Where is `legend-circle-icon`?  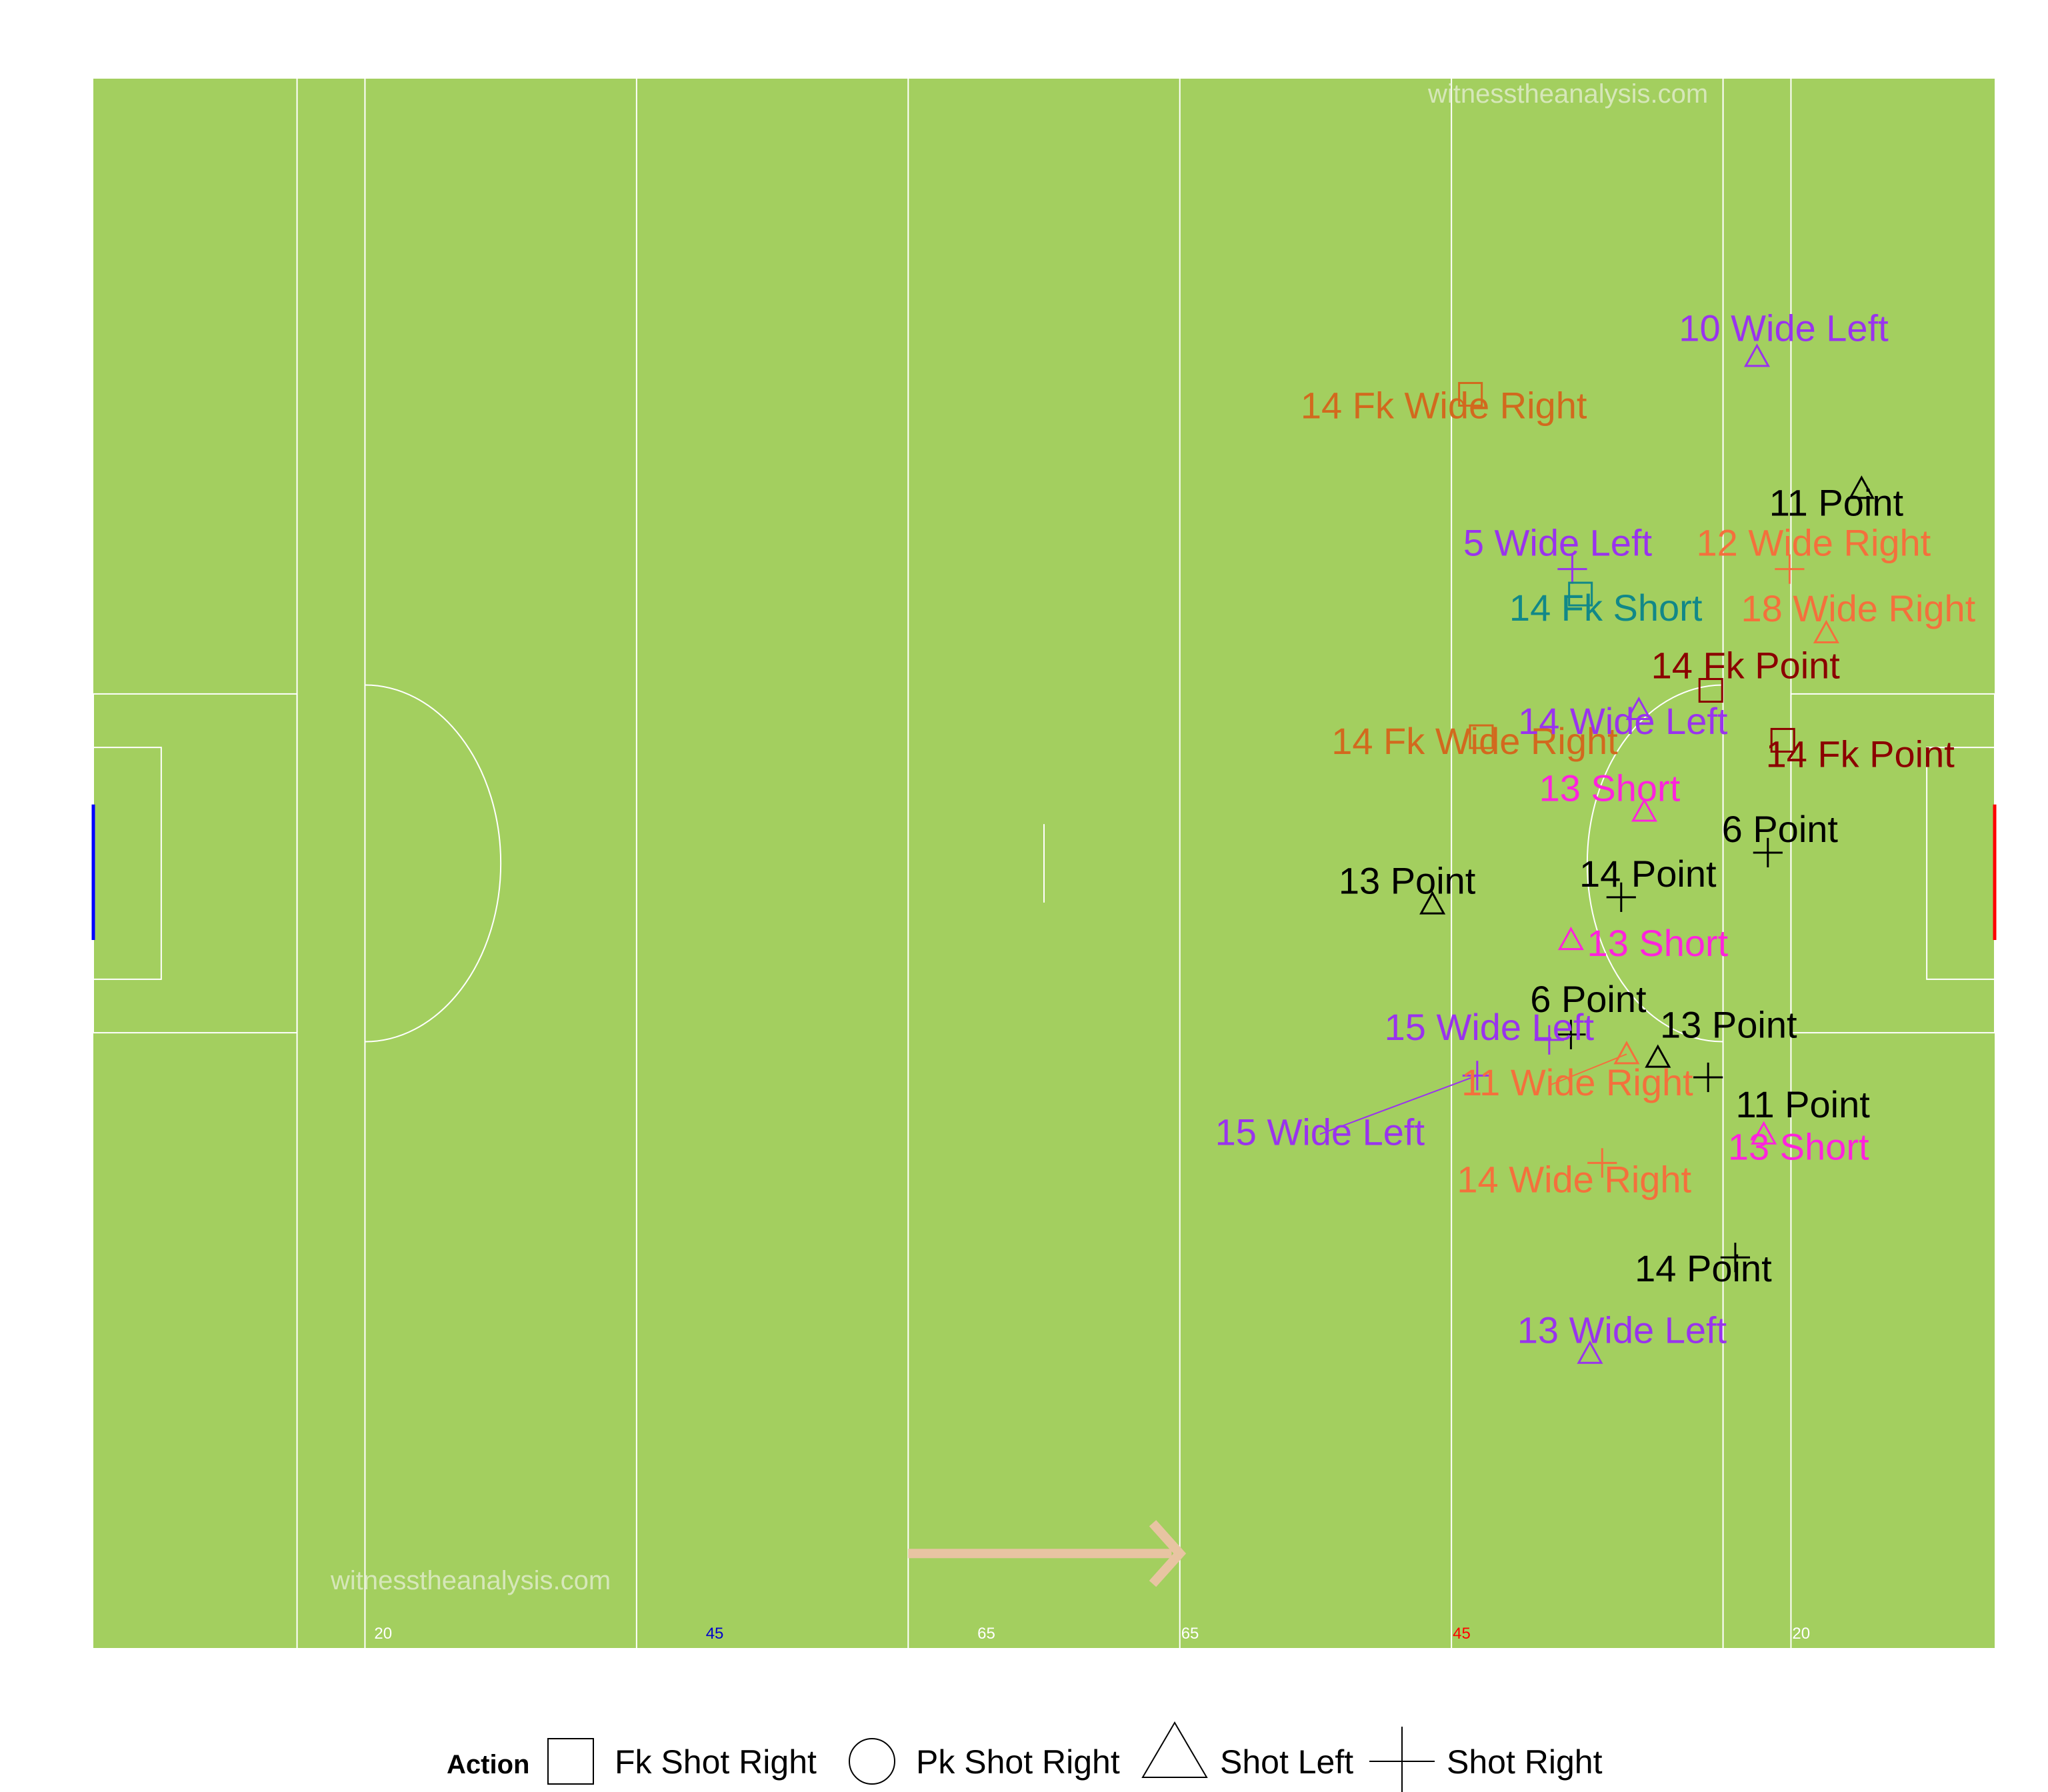 legend-circle-icon is located at coordinates (872, 1761).